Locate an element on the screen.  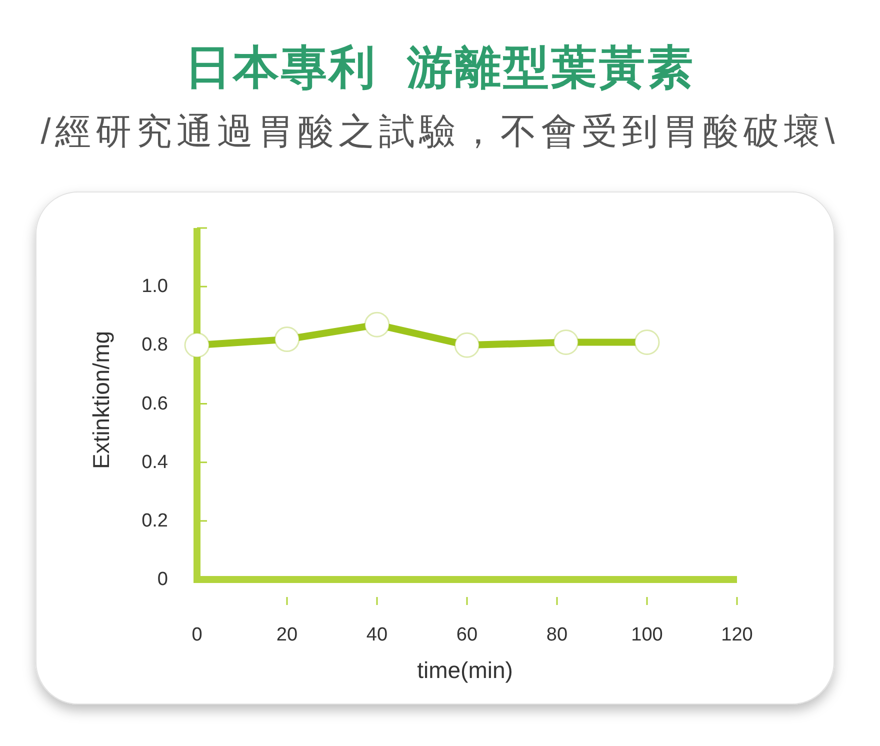
x-tick-label: 0 is located at coordinates (197, 635).